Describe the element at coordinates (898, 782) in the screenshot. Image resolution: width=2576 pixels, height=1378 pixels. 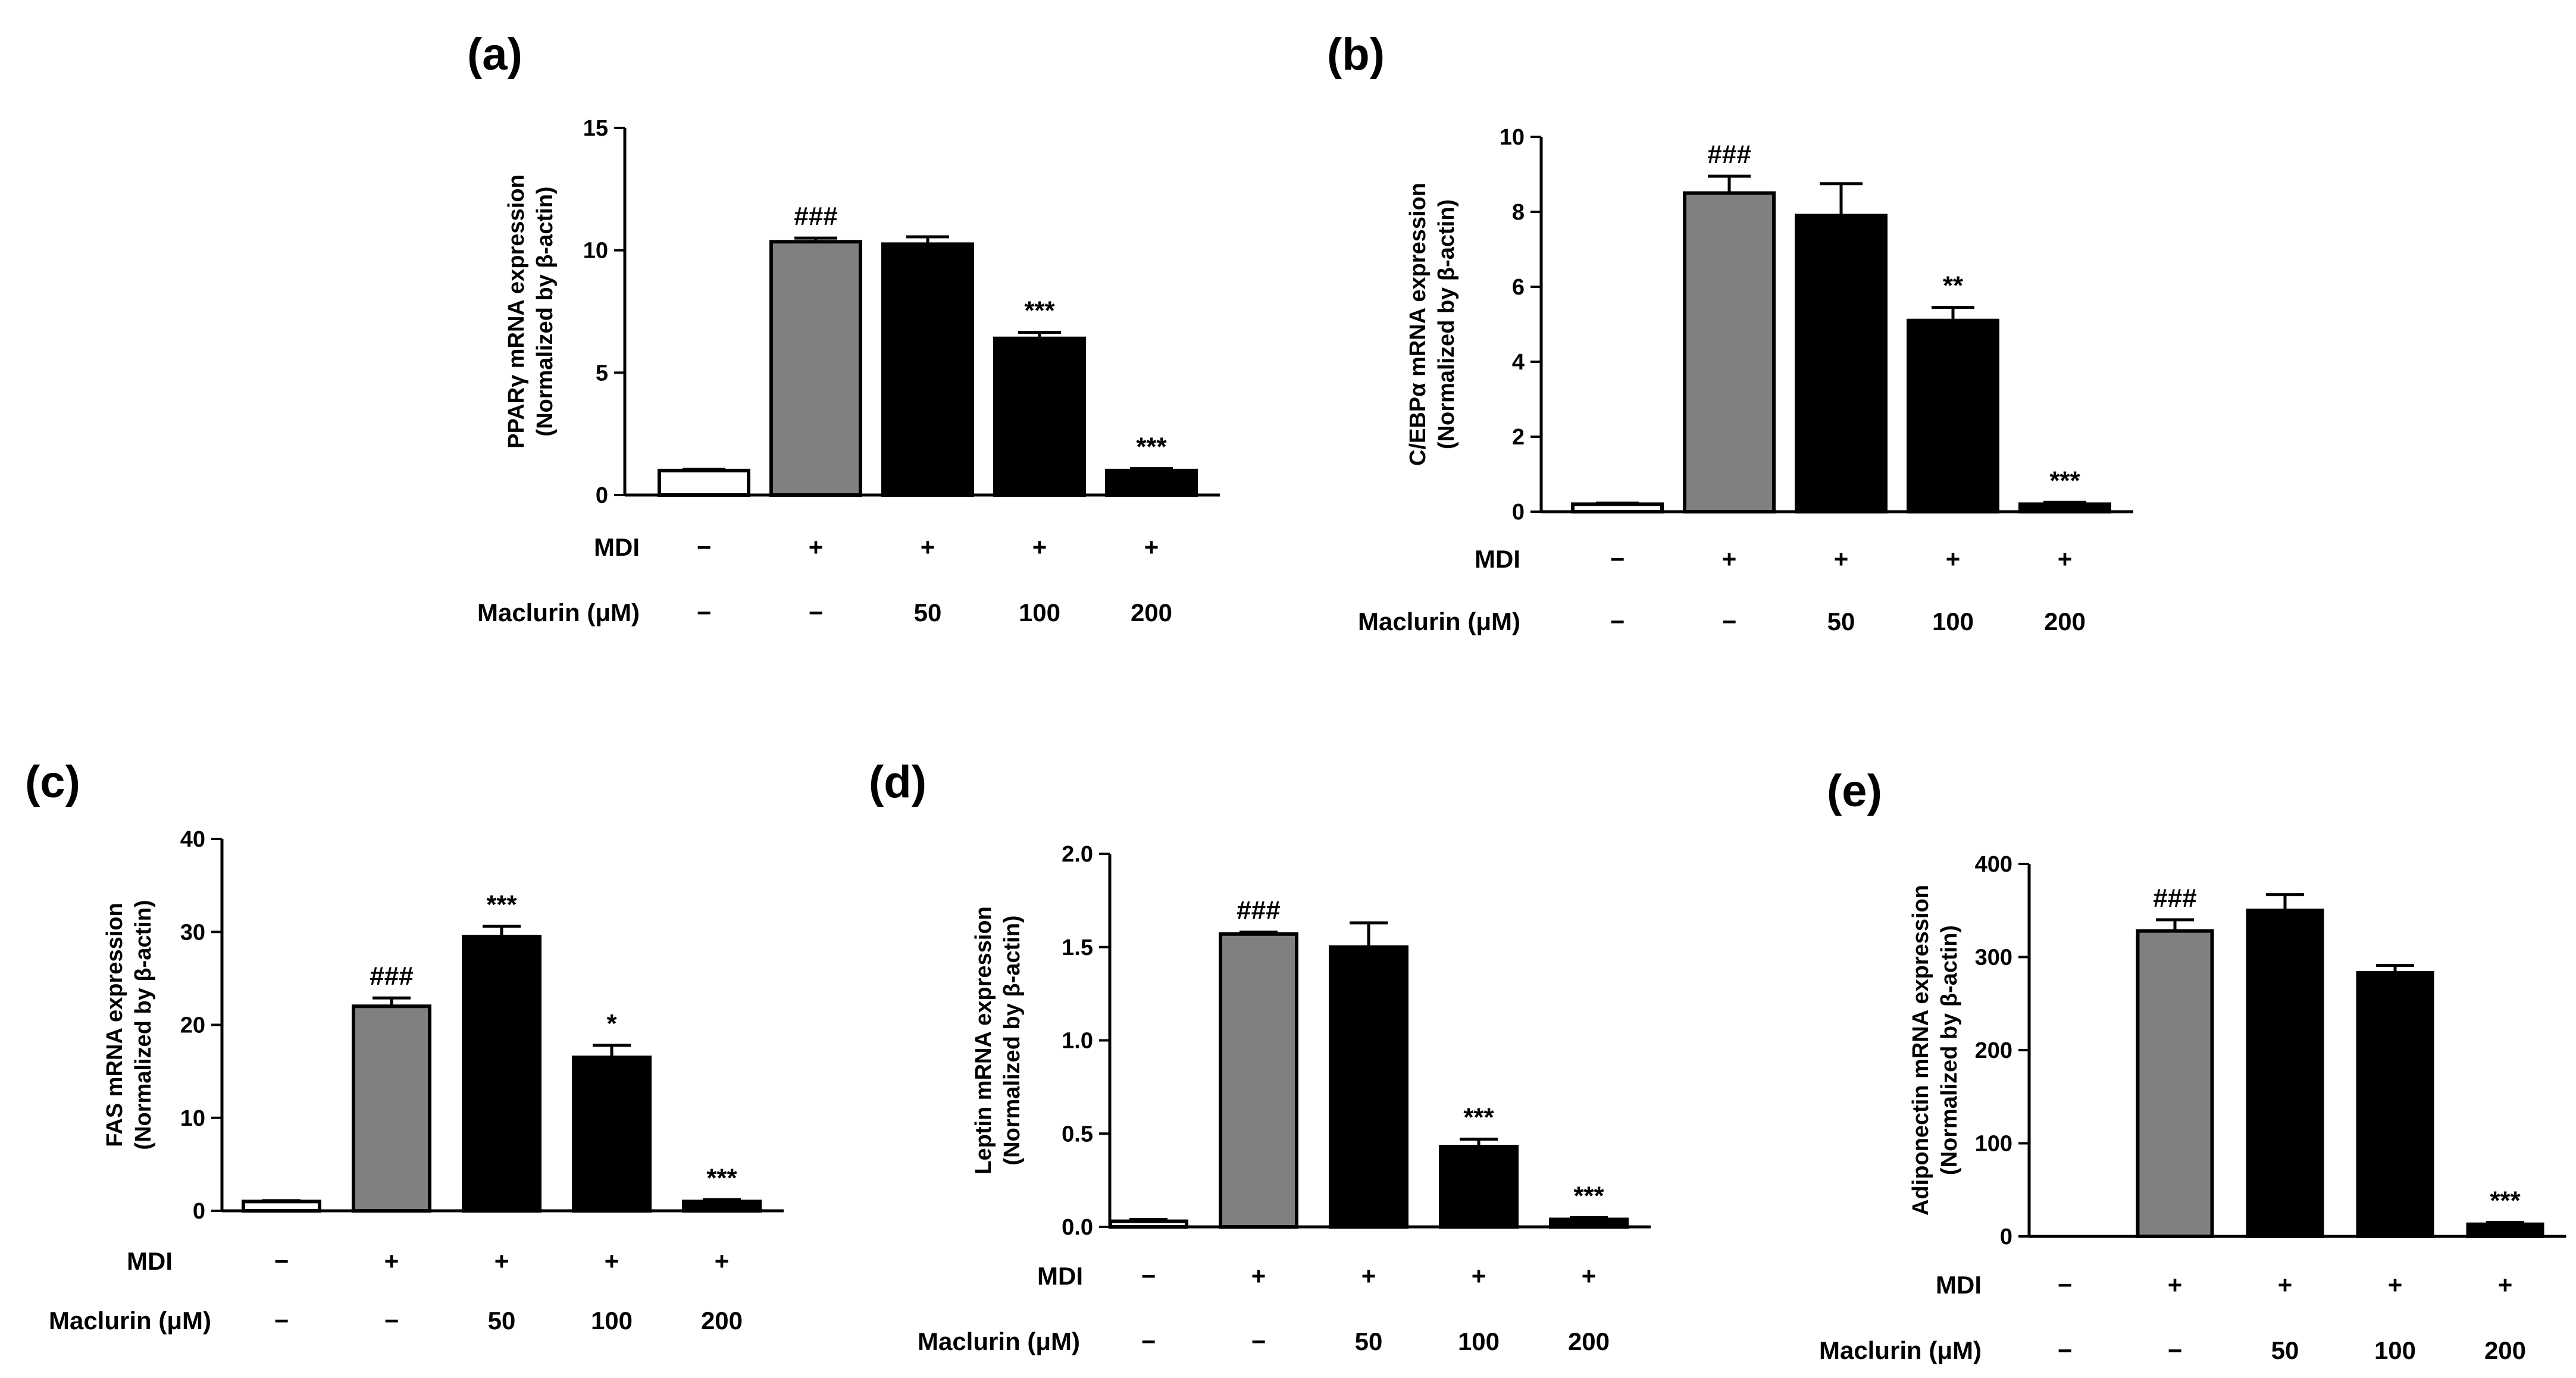
I see `panel-label: (d)` at that location.